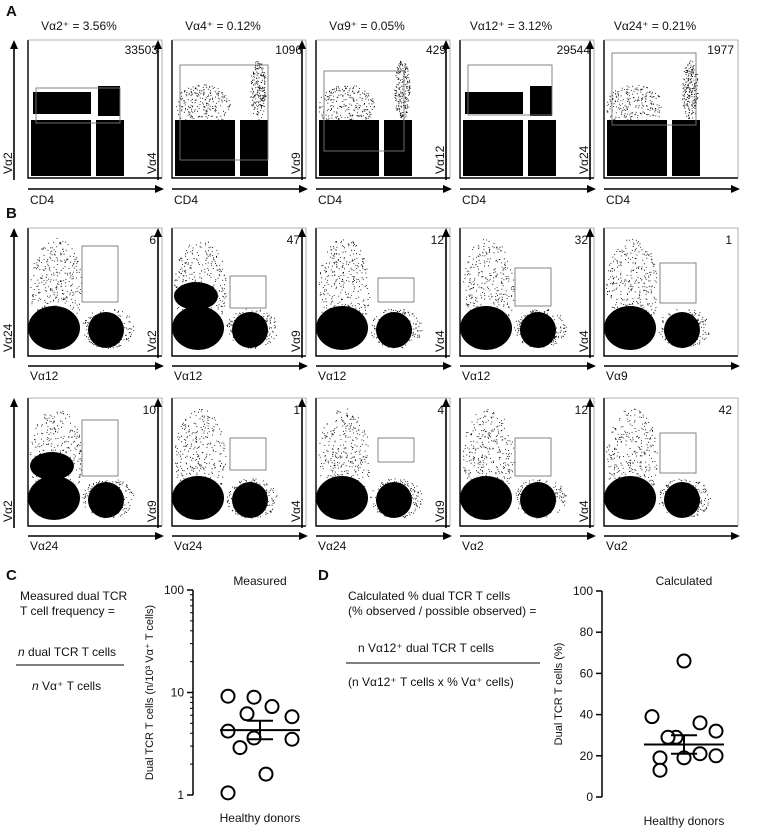 This screenshot has width=763, height=836. Describe the element at coordinates (223, 26) in the screenshot. I see `plot-title: Vα4⁺ = 0.12%` at that location.